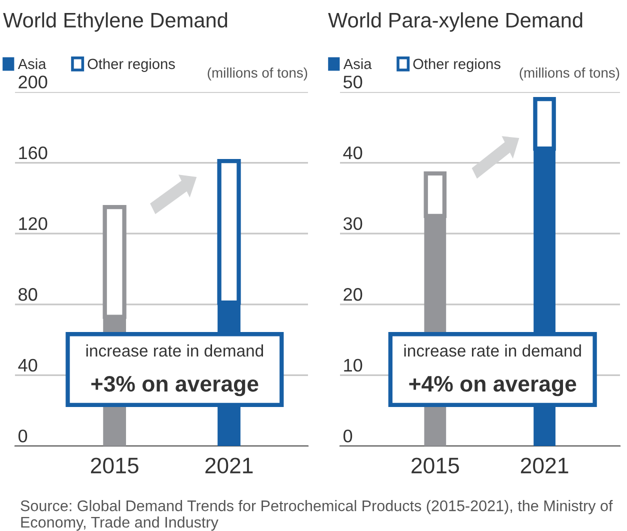  What do you see at coordinates (115, 22) in the screenshot?
I see `chart-title: World Ethylene Demand` at bounding box center [115, 22].